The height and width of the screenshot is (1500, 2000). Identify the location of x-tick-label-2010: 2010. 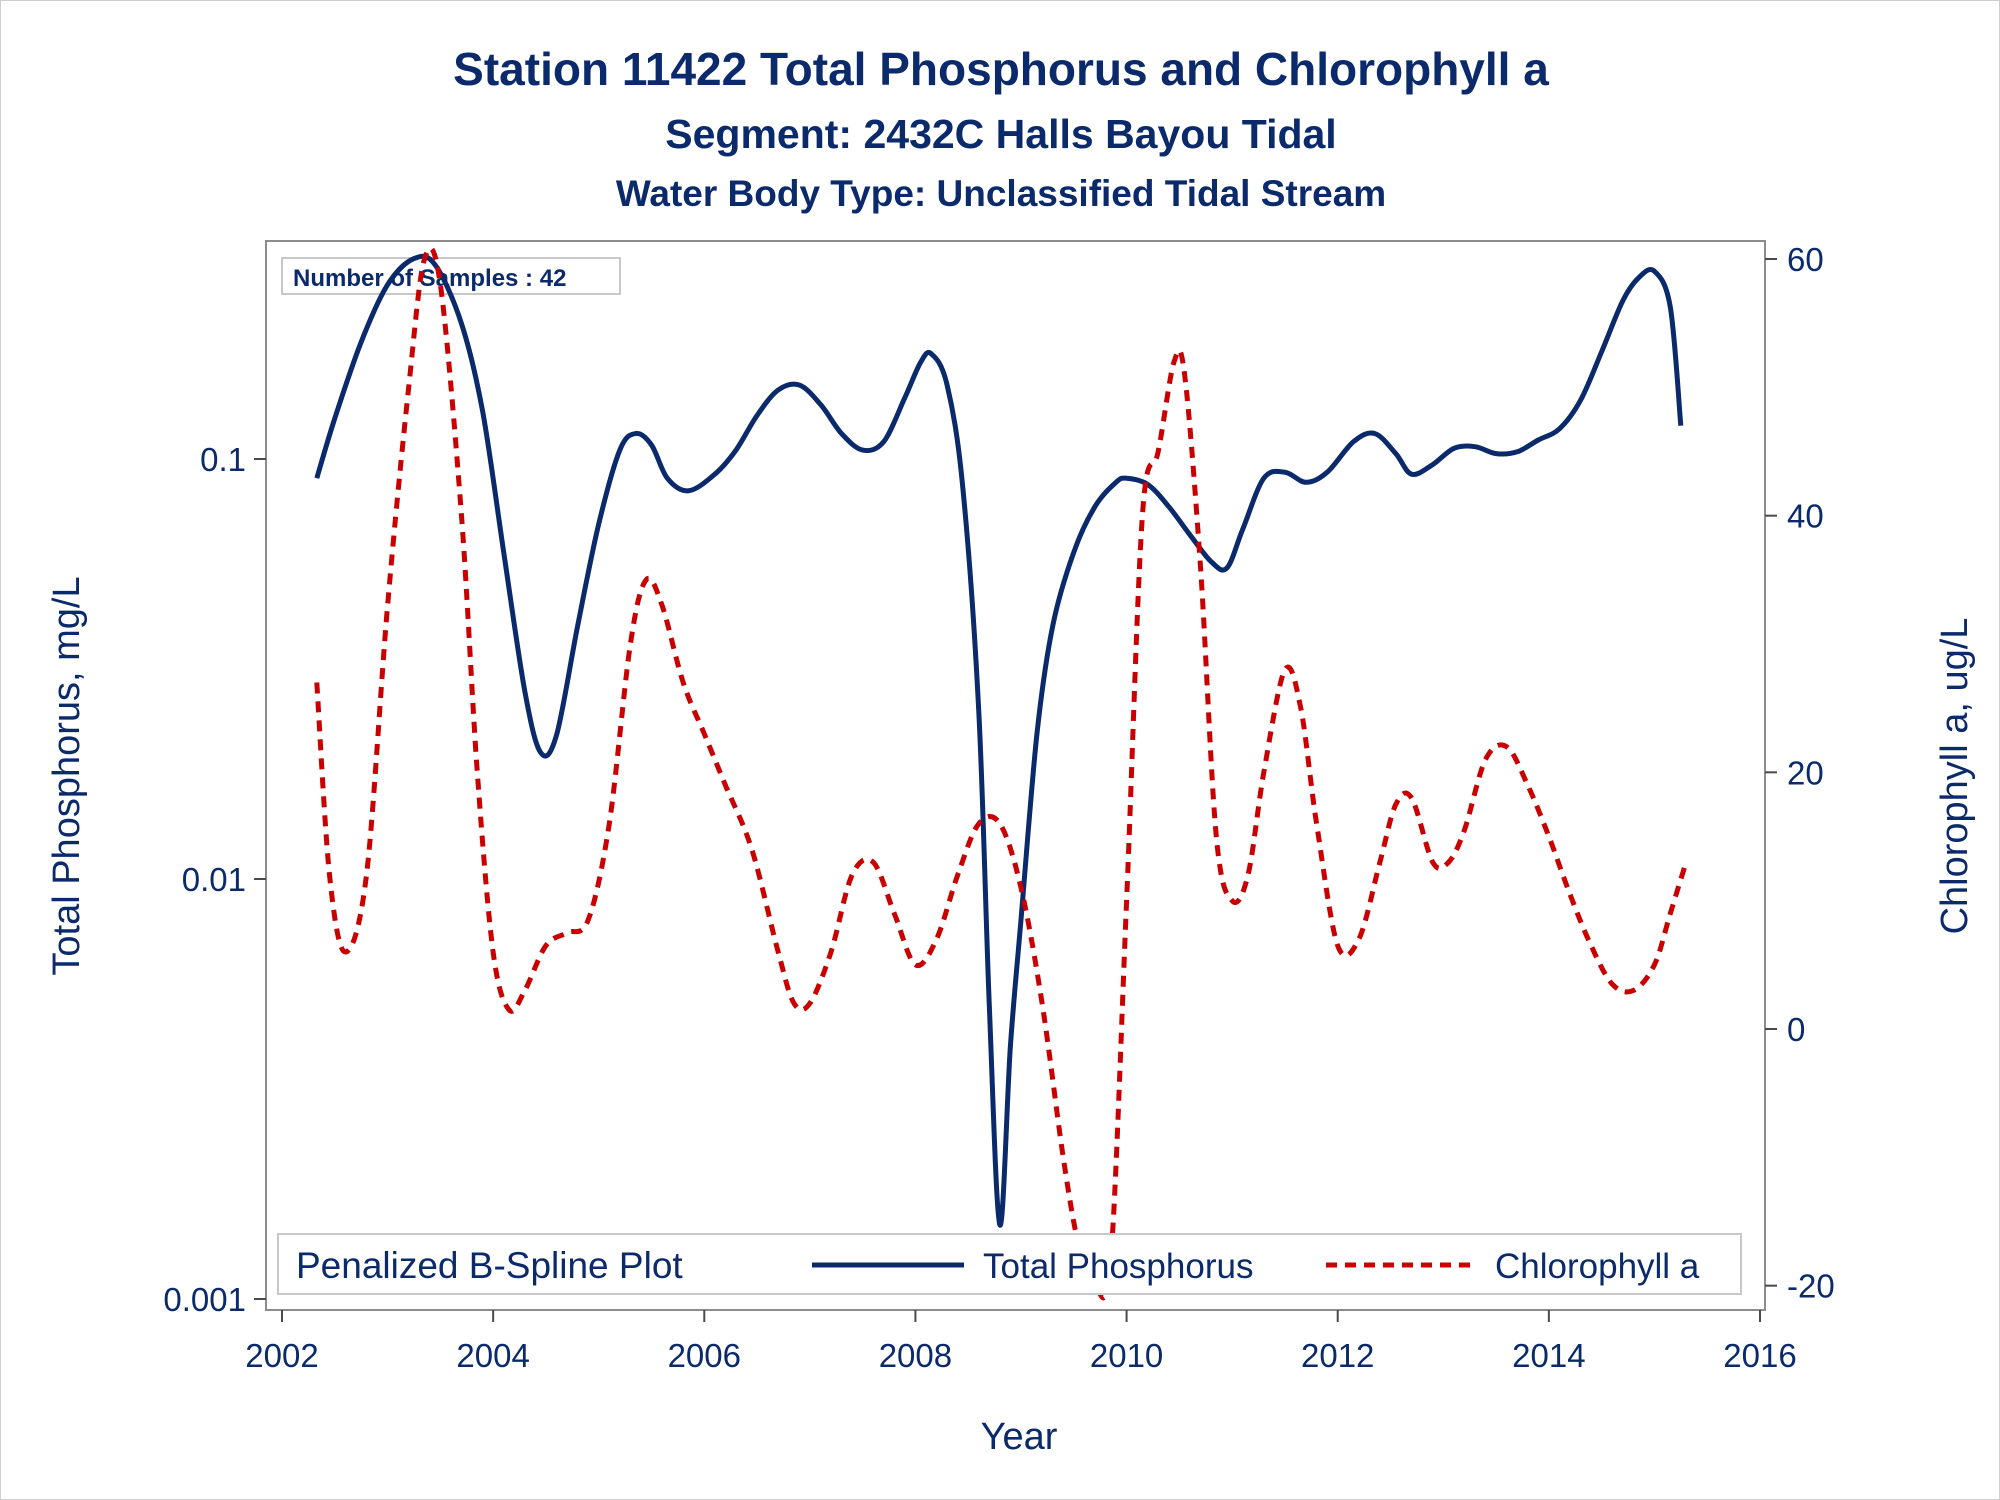
(1126, 1355).